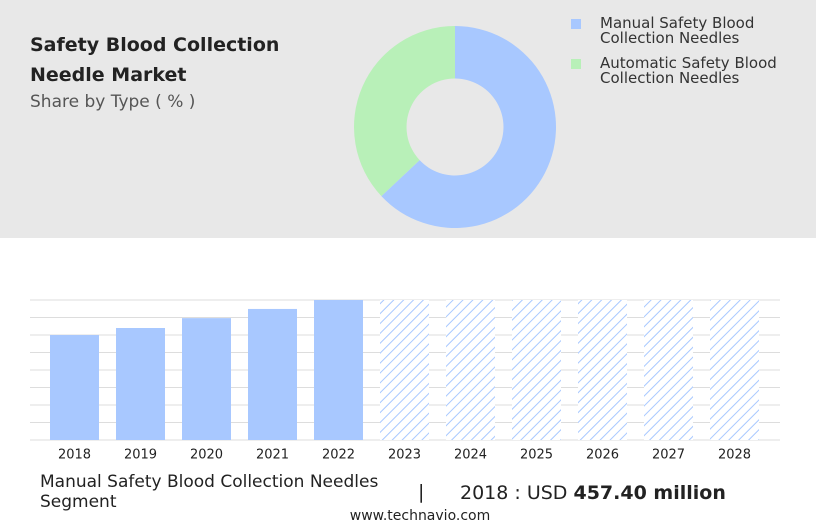 Image resolution: width=816 pixels, height=528 pixels. I want to click on x-tick-label: 2020, so click(206, 455).